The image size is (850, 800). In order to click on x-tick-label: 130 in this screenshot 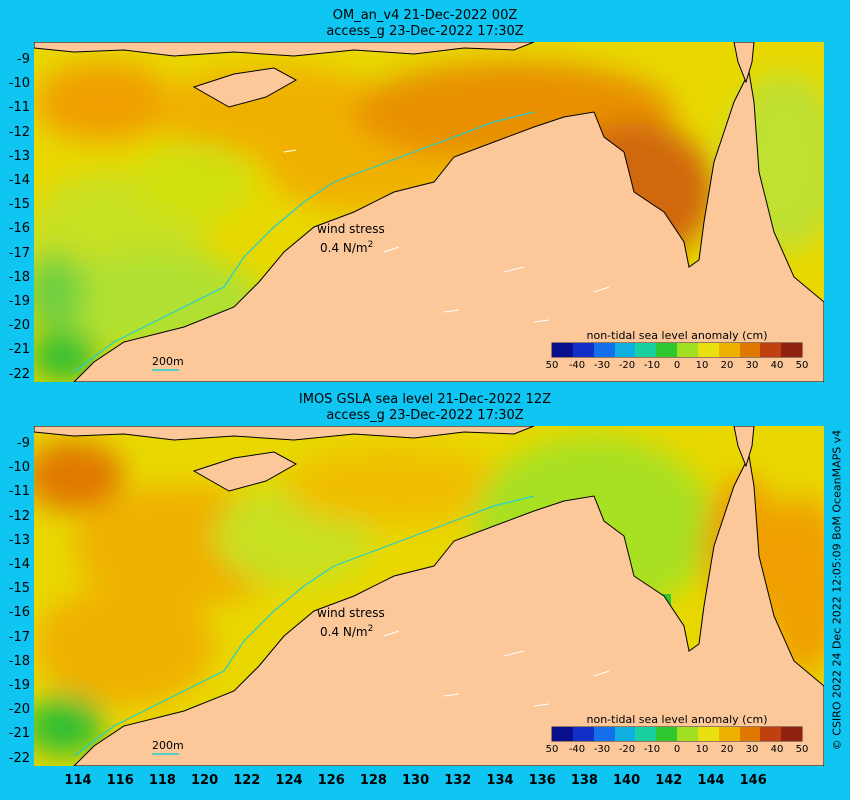, I will do `click(416, 780)`.